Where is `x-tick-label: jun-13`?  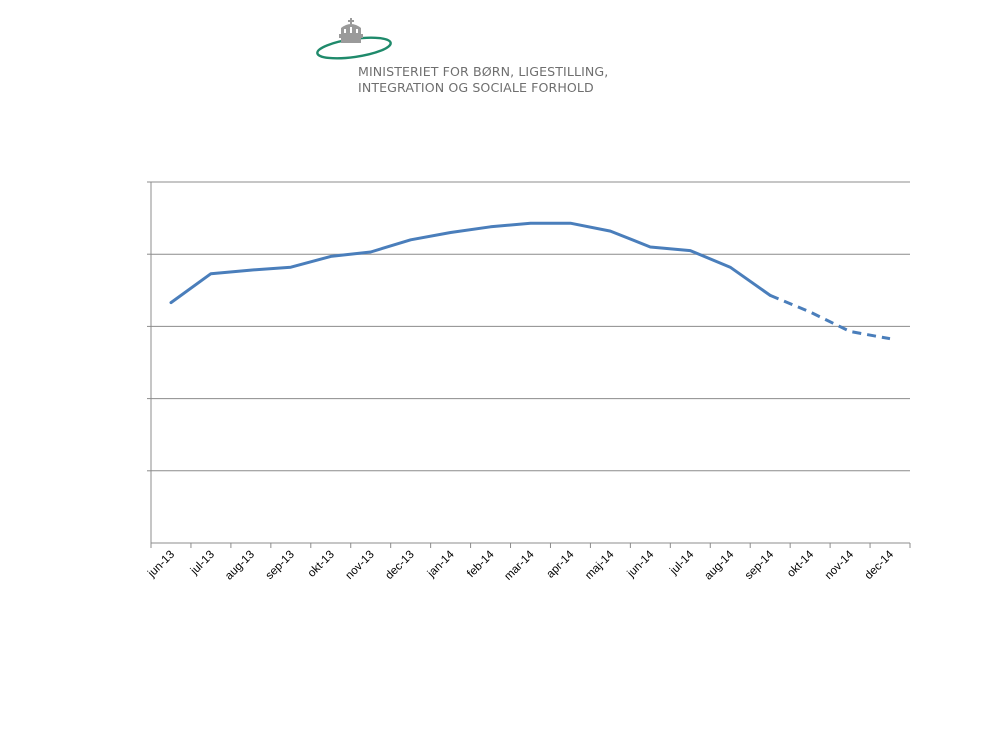 x-tick-label: jun-13 is located at coordinates (161, 565).